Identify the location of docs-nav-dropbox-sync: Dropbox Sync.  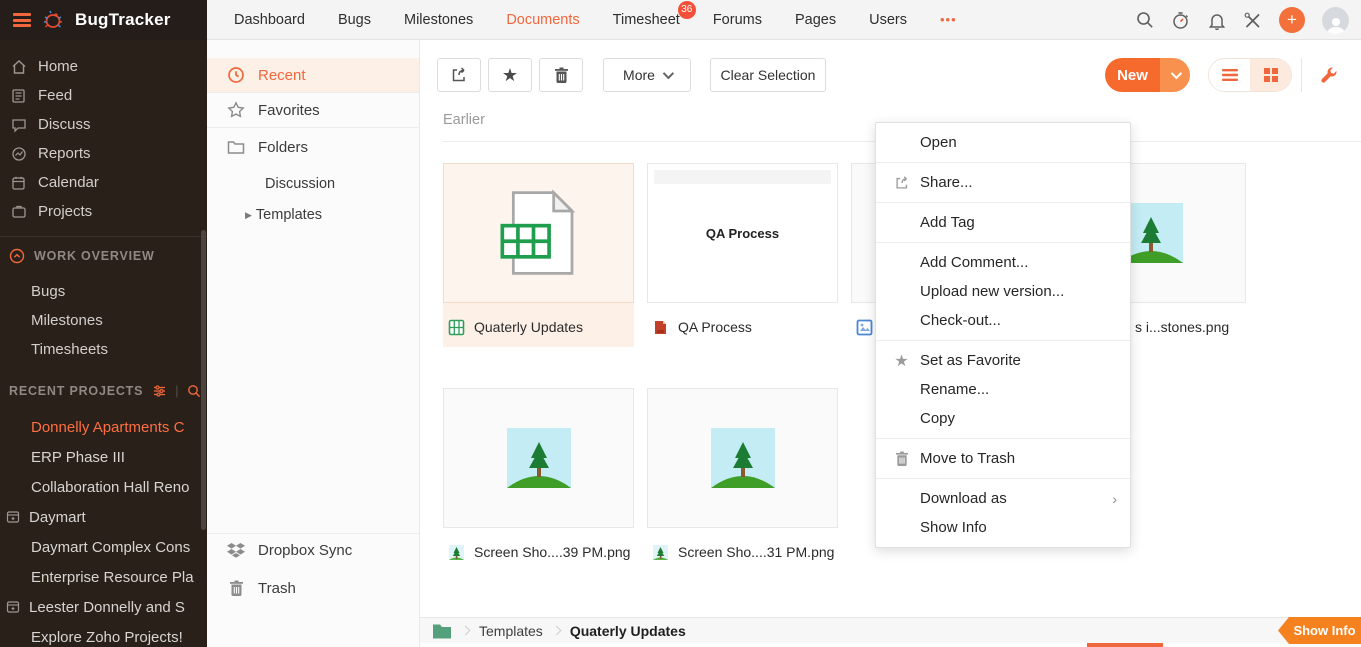
(313, 550).